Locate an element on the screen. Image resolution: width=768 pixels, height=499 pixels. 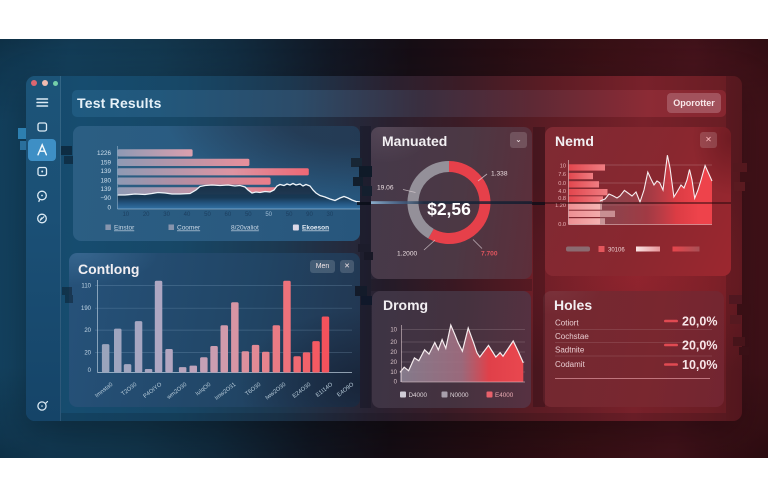
svg-text: 1.338 is located at coordinates (499, 174).